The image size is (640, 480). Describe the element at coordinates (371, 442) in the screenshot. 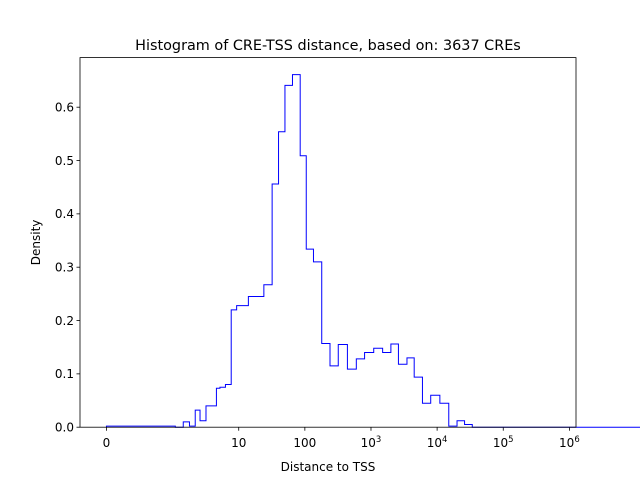

I see `x-tick-label: 10³` at that location.